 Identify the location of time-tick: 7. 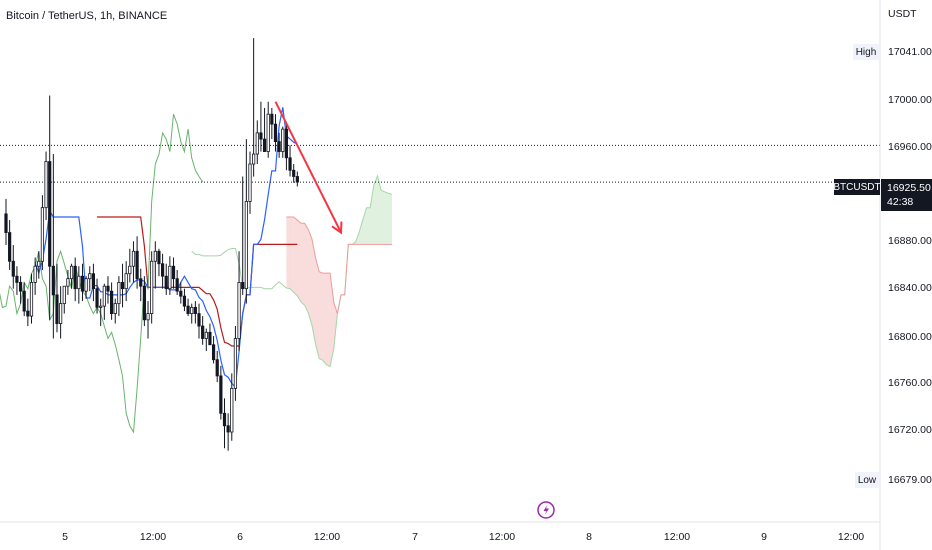
(415, 537).